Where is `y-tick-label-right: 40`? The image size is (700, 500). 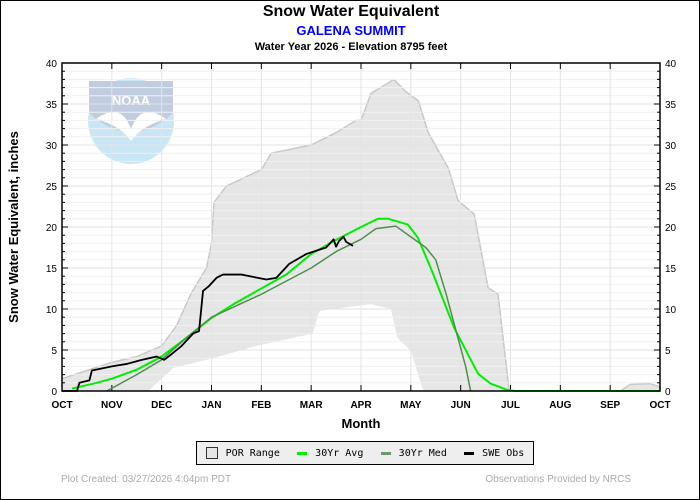
y-tick-label-right: 40 is located at coordinates (671, 64).